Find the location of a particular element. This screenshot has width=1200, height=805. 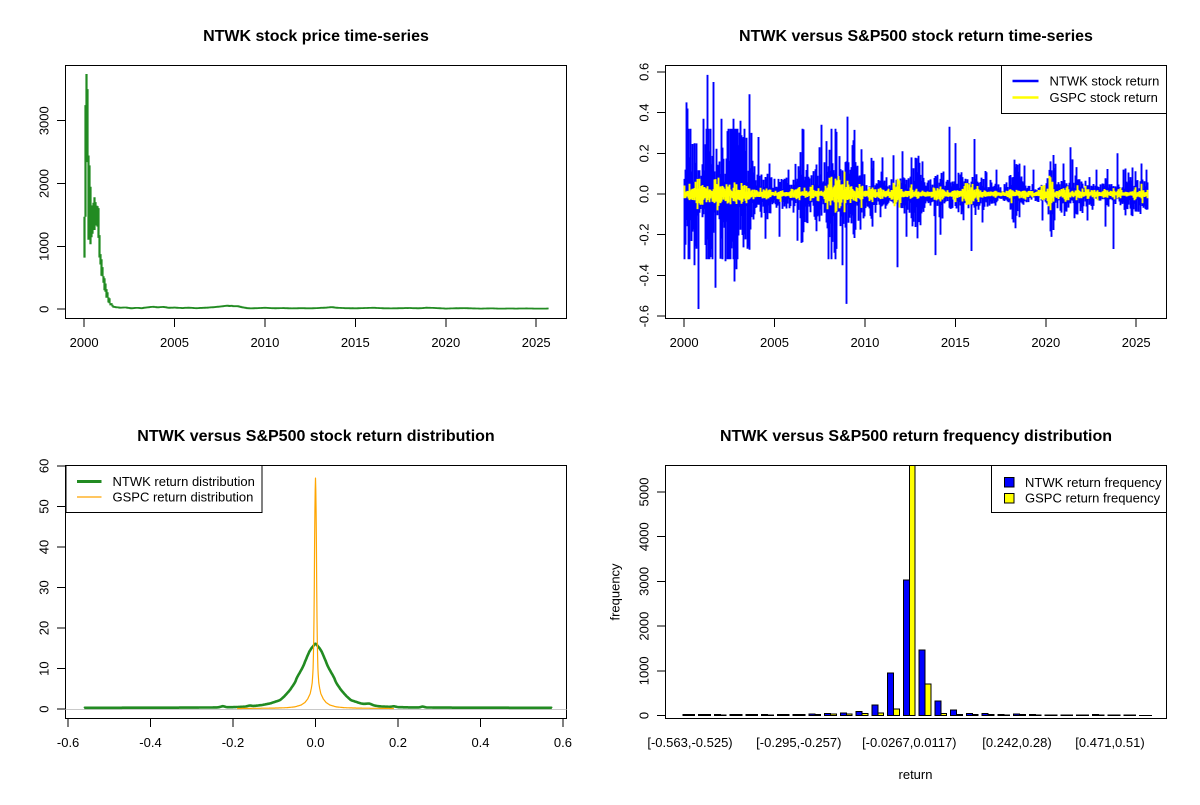

svg-text: 60 is located at coordinates (44, 466).